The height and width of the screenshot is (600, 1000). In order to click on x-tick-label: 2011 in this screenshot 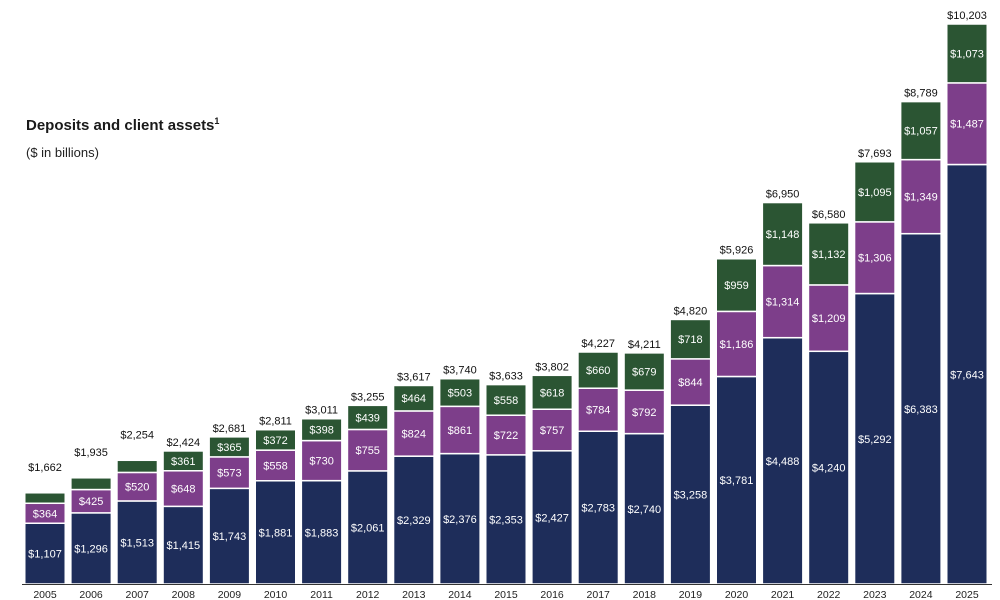, I will do `click(321, 594)`.